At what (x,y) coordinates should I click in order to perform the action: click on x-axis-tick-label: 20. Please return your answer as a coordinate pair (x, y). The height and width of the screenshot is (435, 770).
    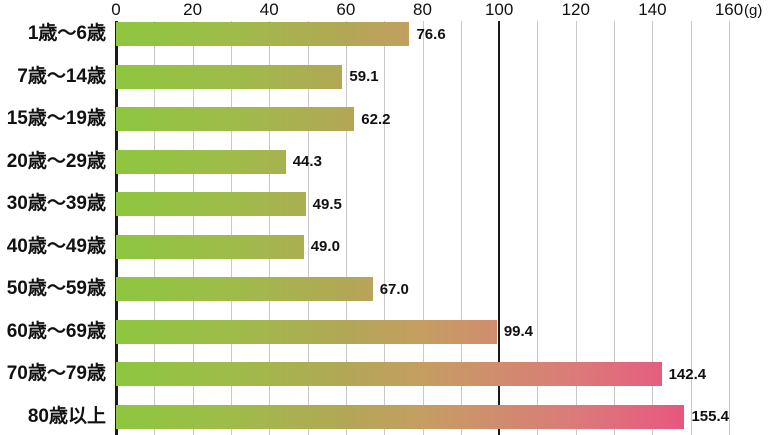
    Looking at the image, I should click on (193, 9).